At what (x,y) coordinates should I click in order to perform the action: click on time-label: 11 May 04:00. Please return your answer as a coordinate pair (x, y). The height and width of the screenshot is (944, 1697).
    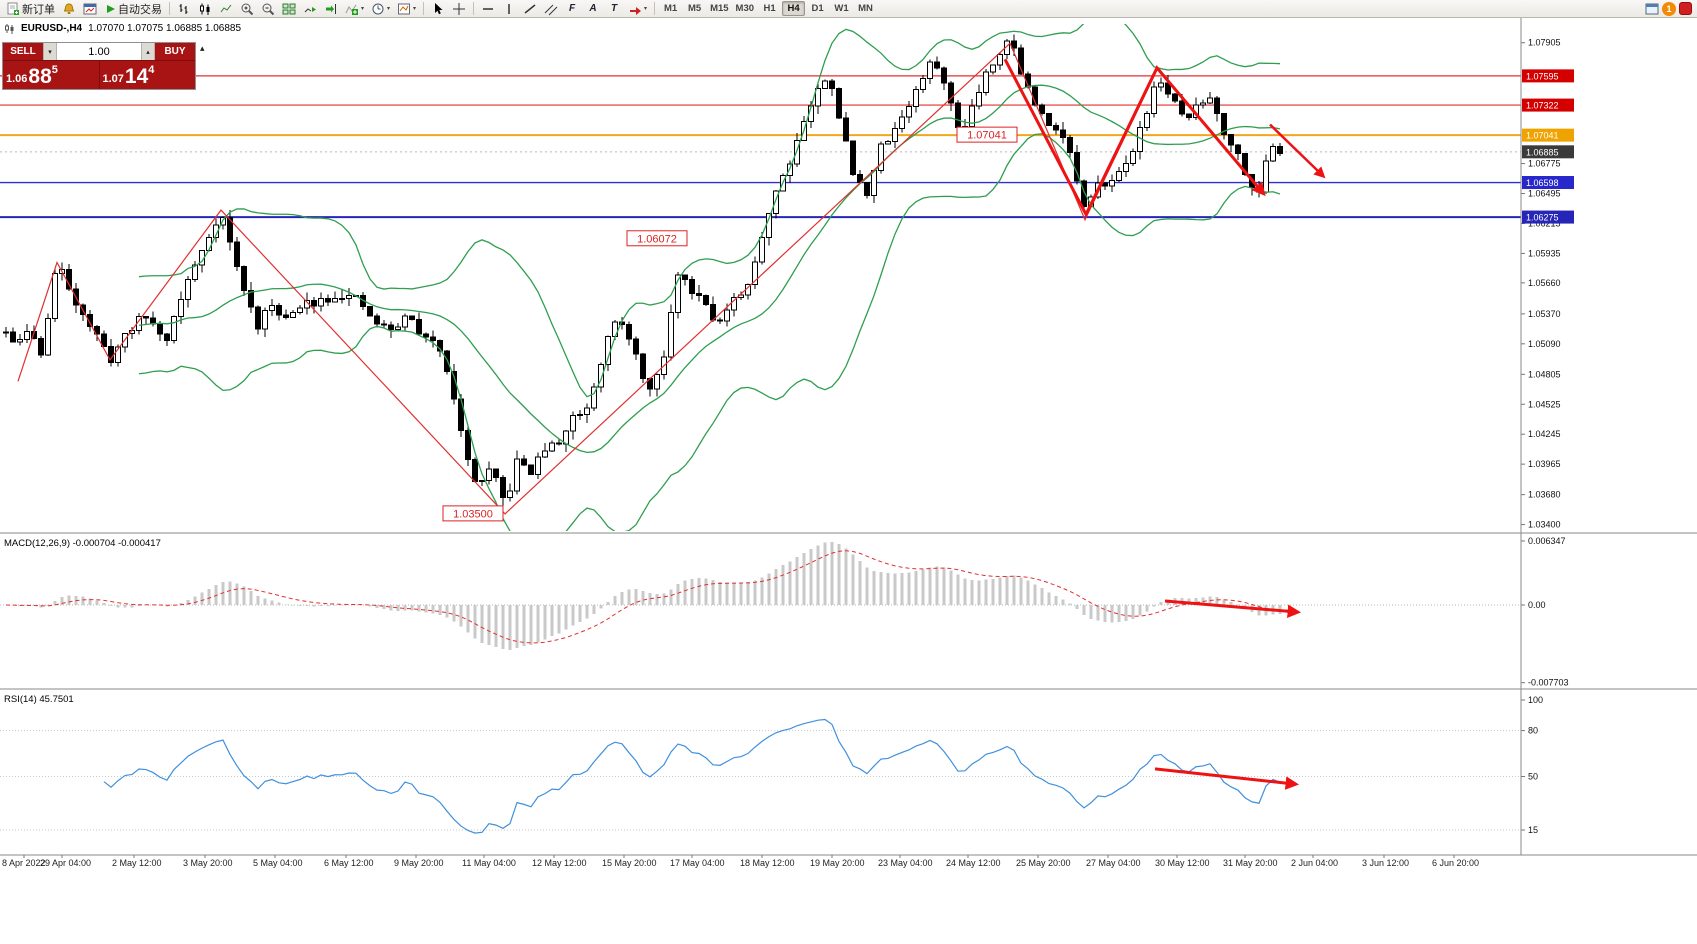
    Looking at the image, I should click on (489, 863).